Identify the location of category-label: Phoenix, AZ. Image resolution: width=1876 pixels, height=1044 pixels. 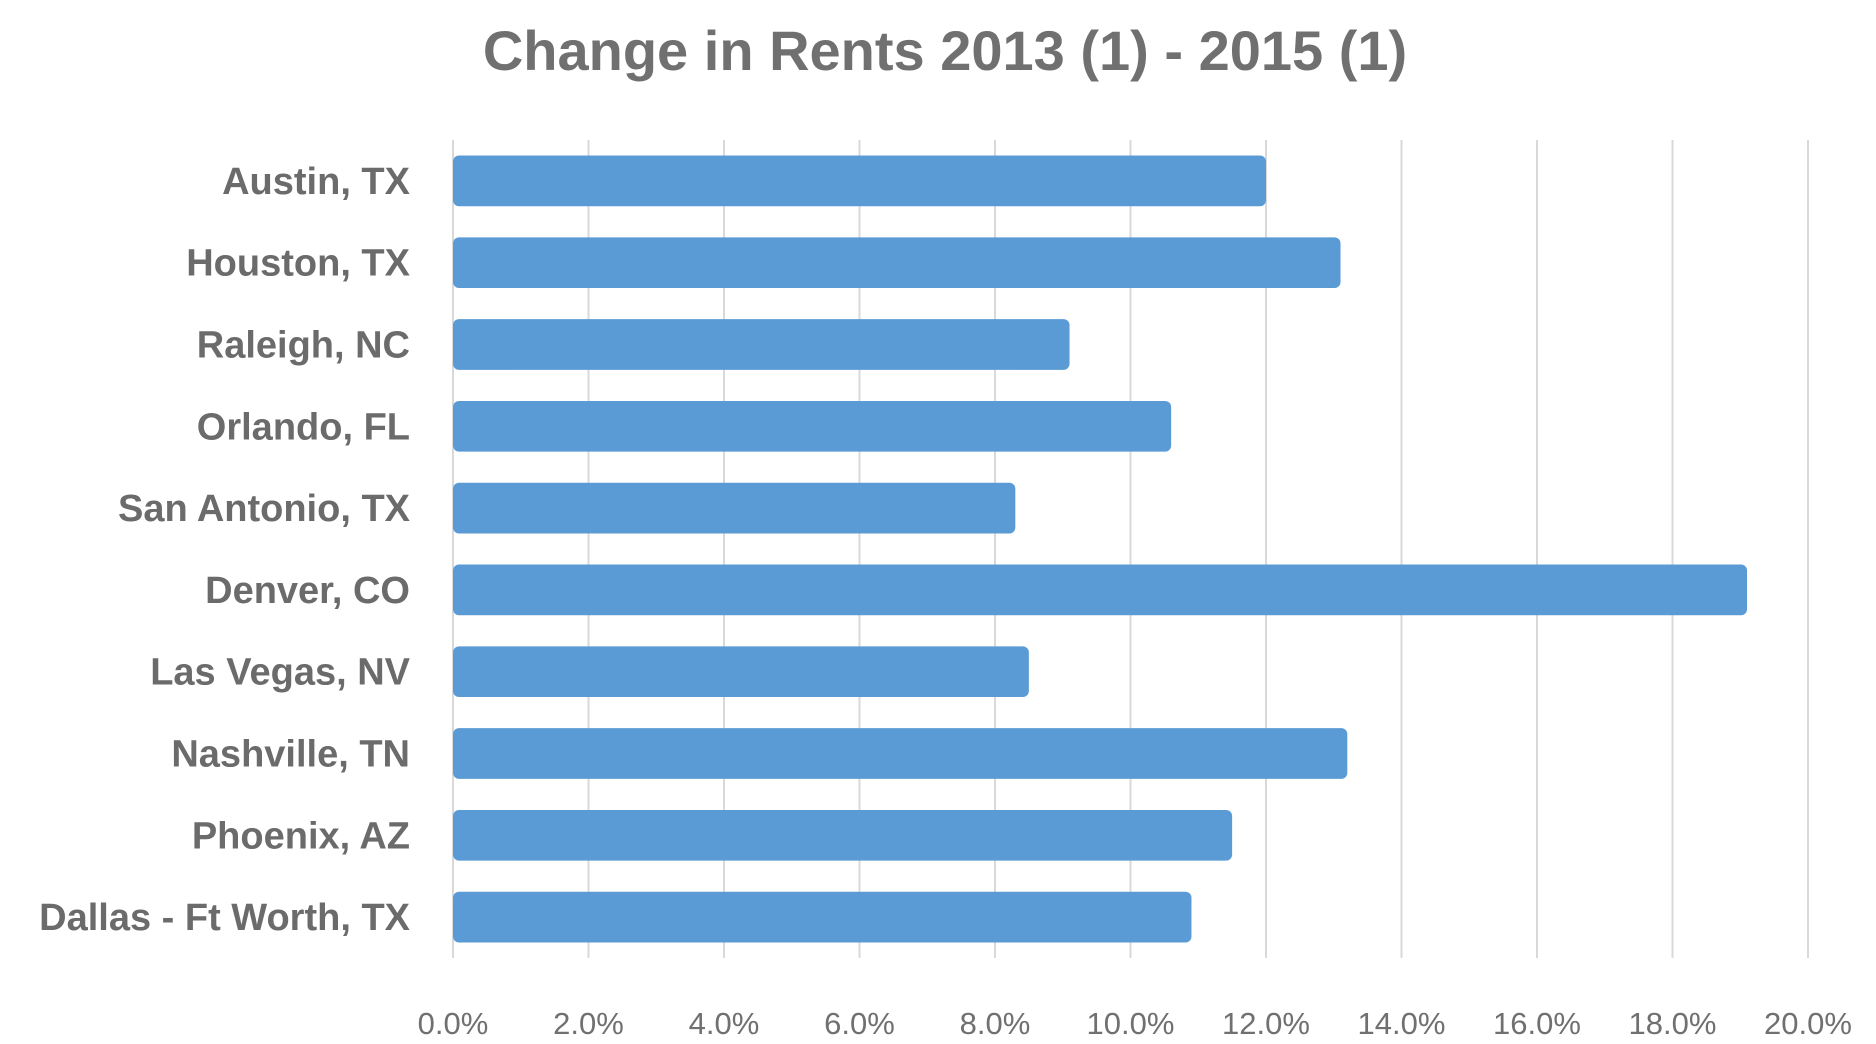
(301, 836).